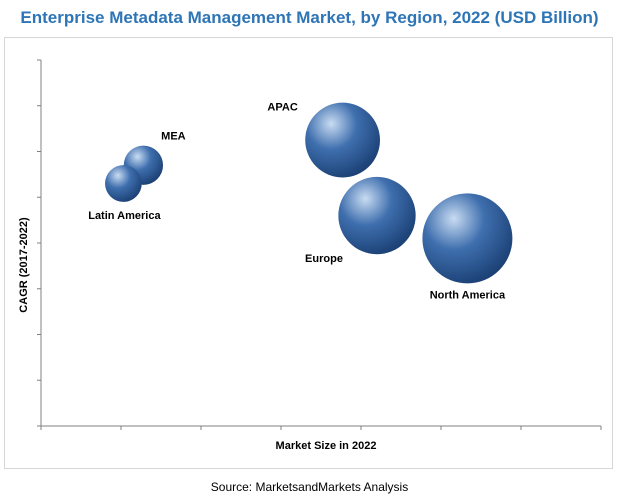 The image size is (619, 499). What do you see at coordinates (468, 295) in the screenshot?
I see `bubble-label-north-america: North America` at bounding box center [468, 295].